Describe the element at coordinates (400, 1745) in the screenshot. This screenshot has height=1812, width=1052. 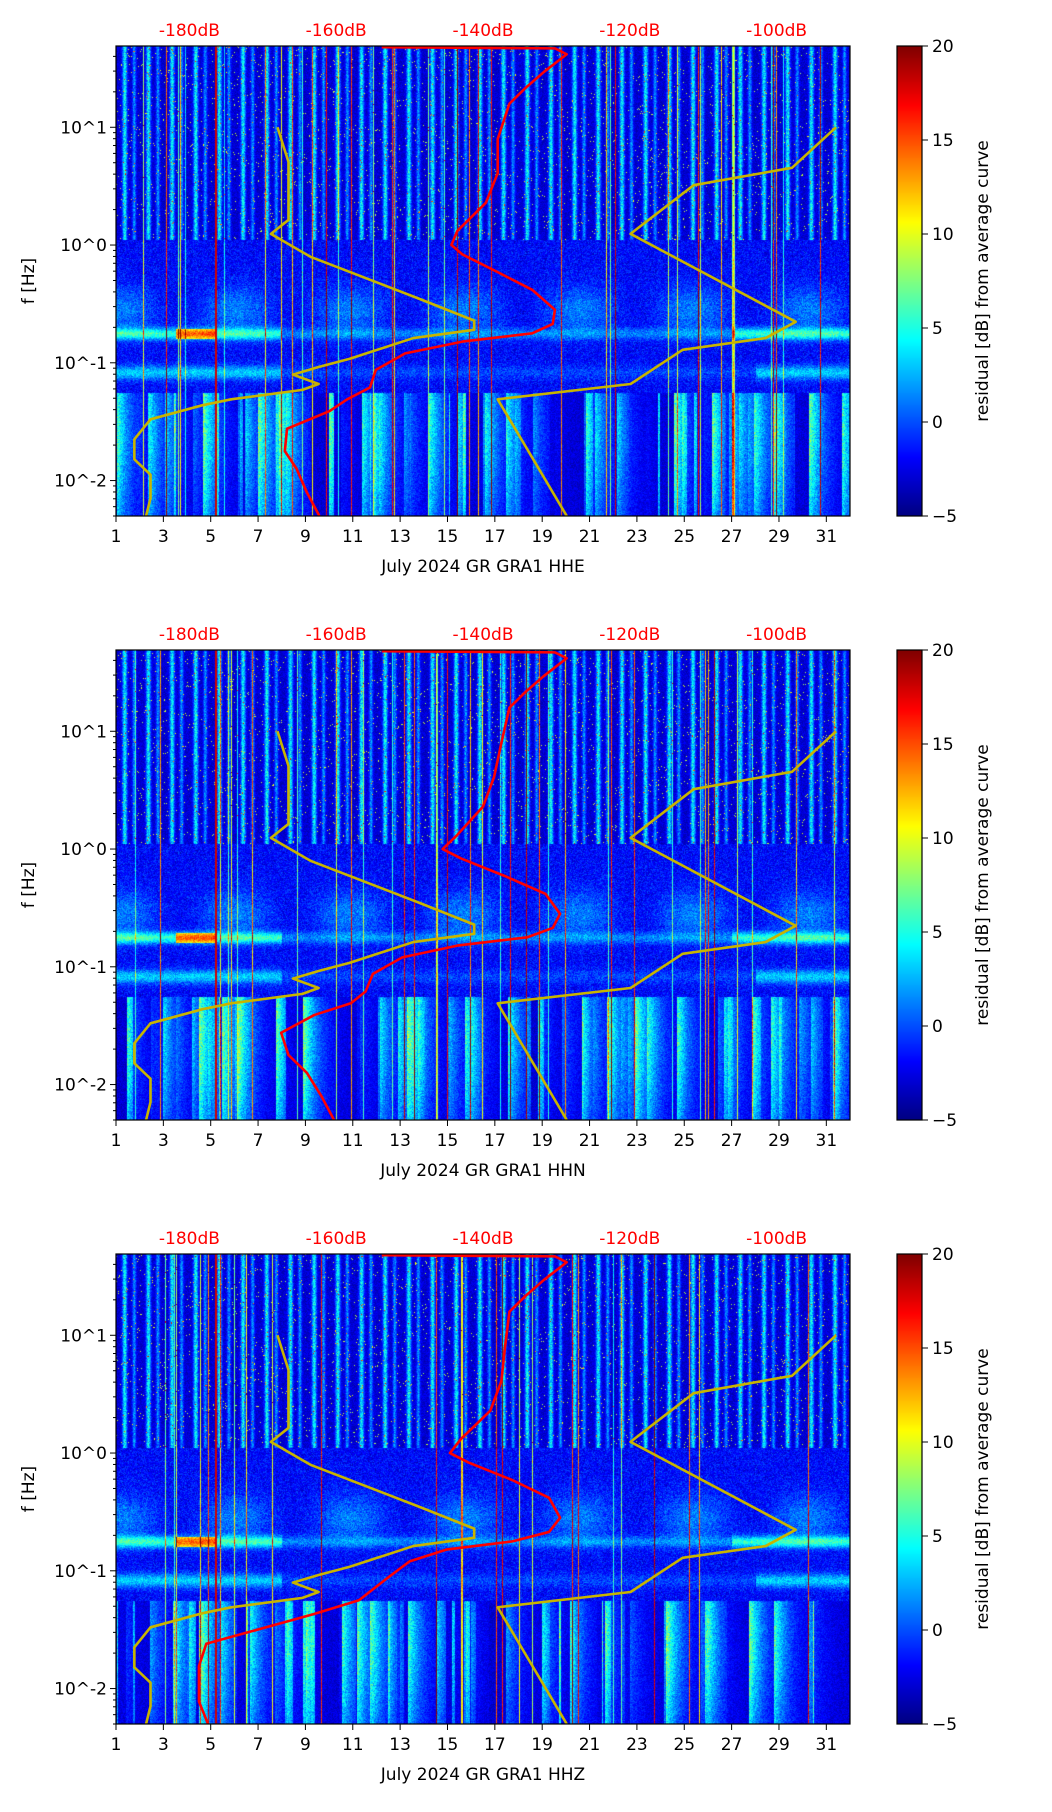
I see `x-tick-label: 13` at that location.